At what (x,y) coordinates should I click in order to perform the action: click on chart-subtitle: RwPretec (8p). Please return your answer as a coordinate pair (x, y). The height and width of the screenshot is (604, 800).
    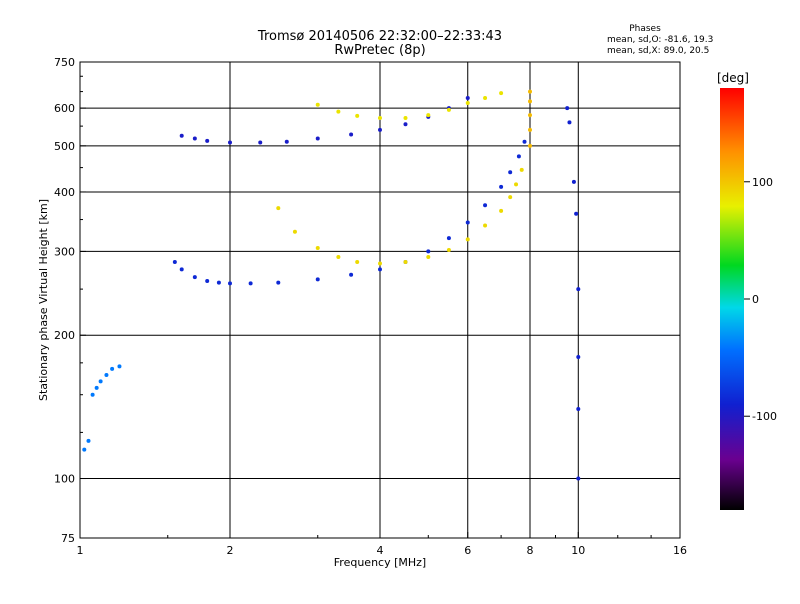
    Looking at the image, I should click on (379, 50).